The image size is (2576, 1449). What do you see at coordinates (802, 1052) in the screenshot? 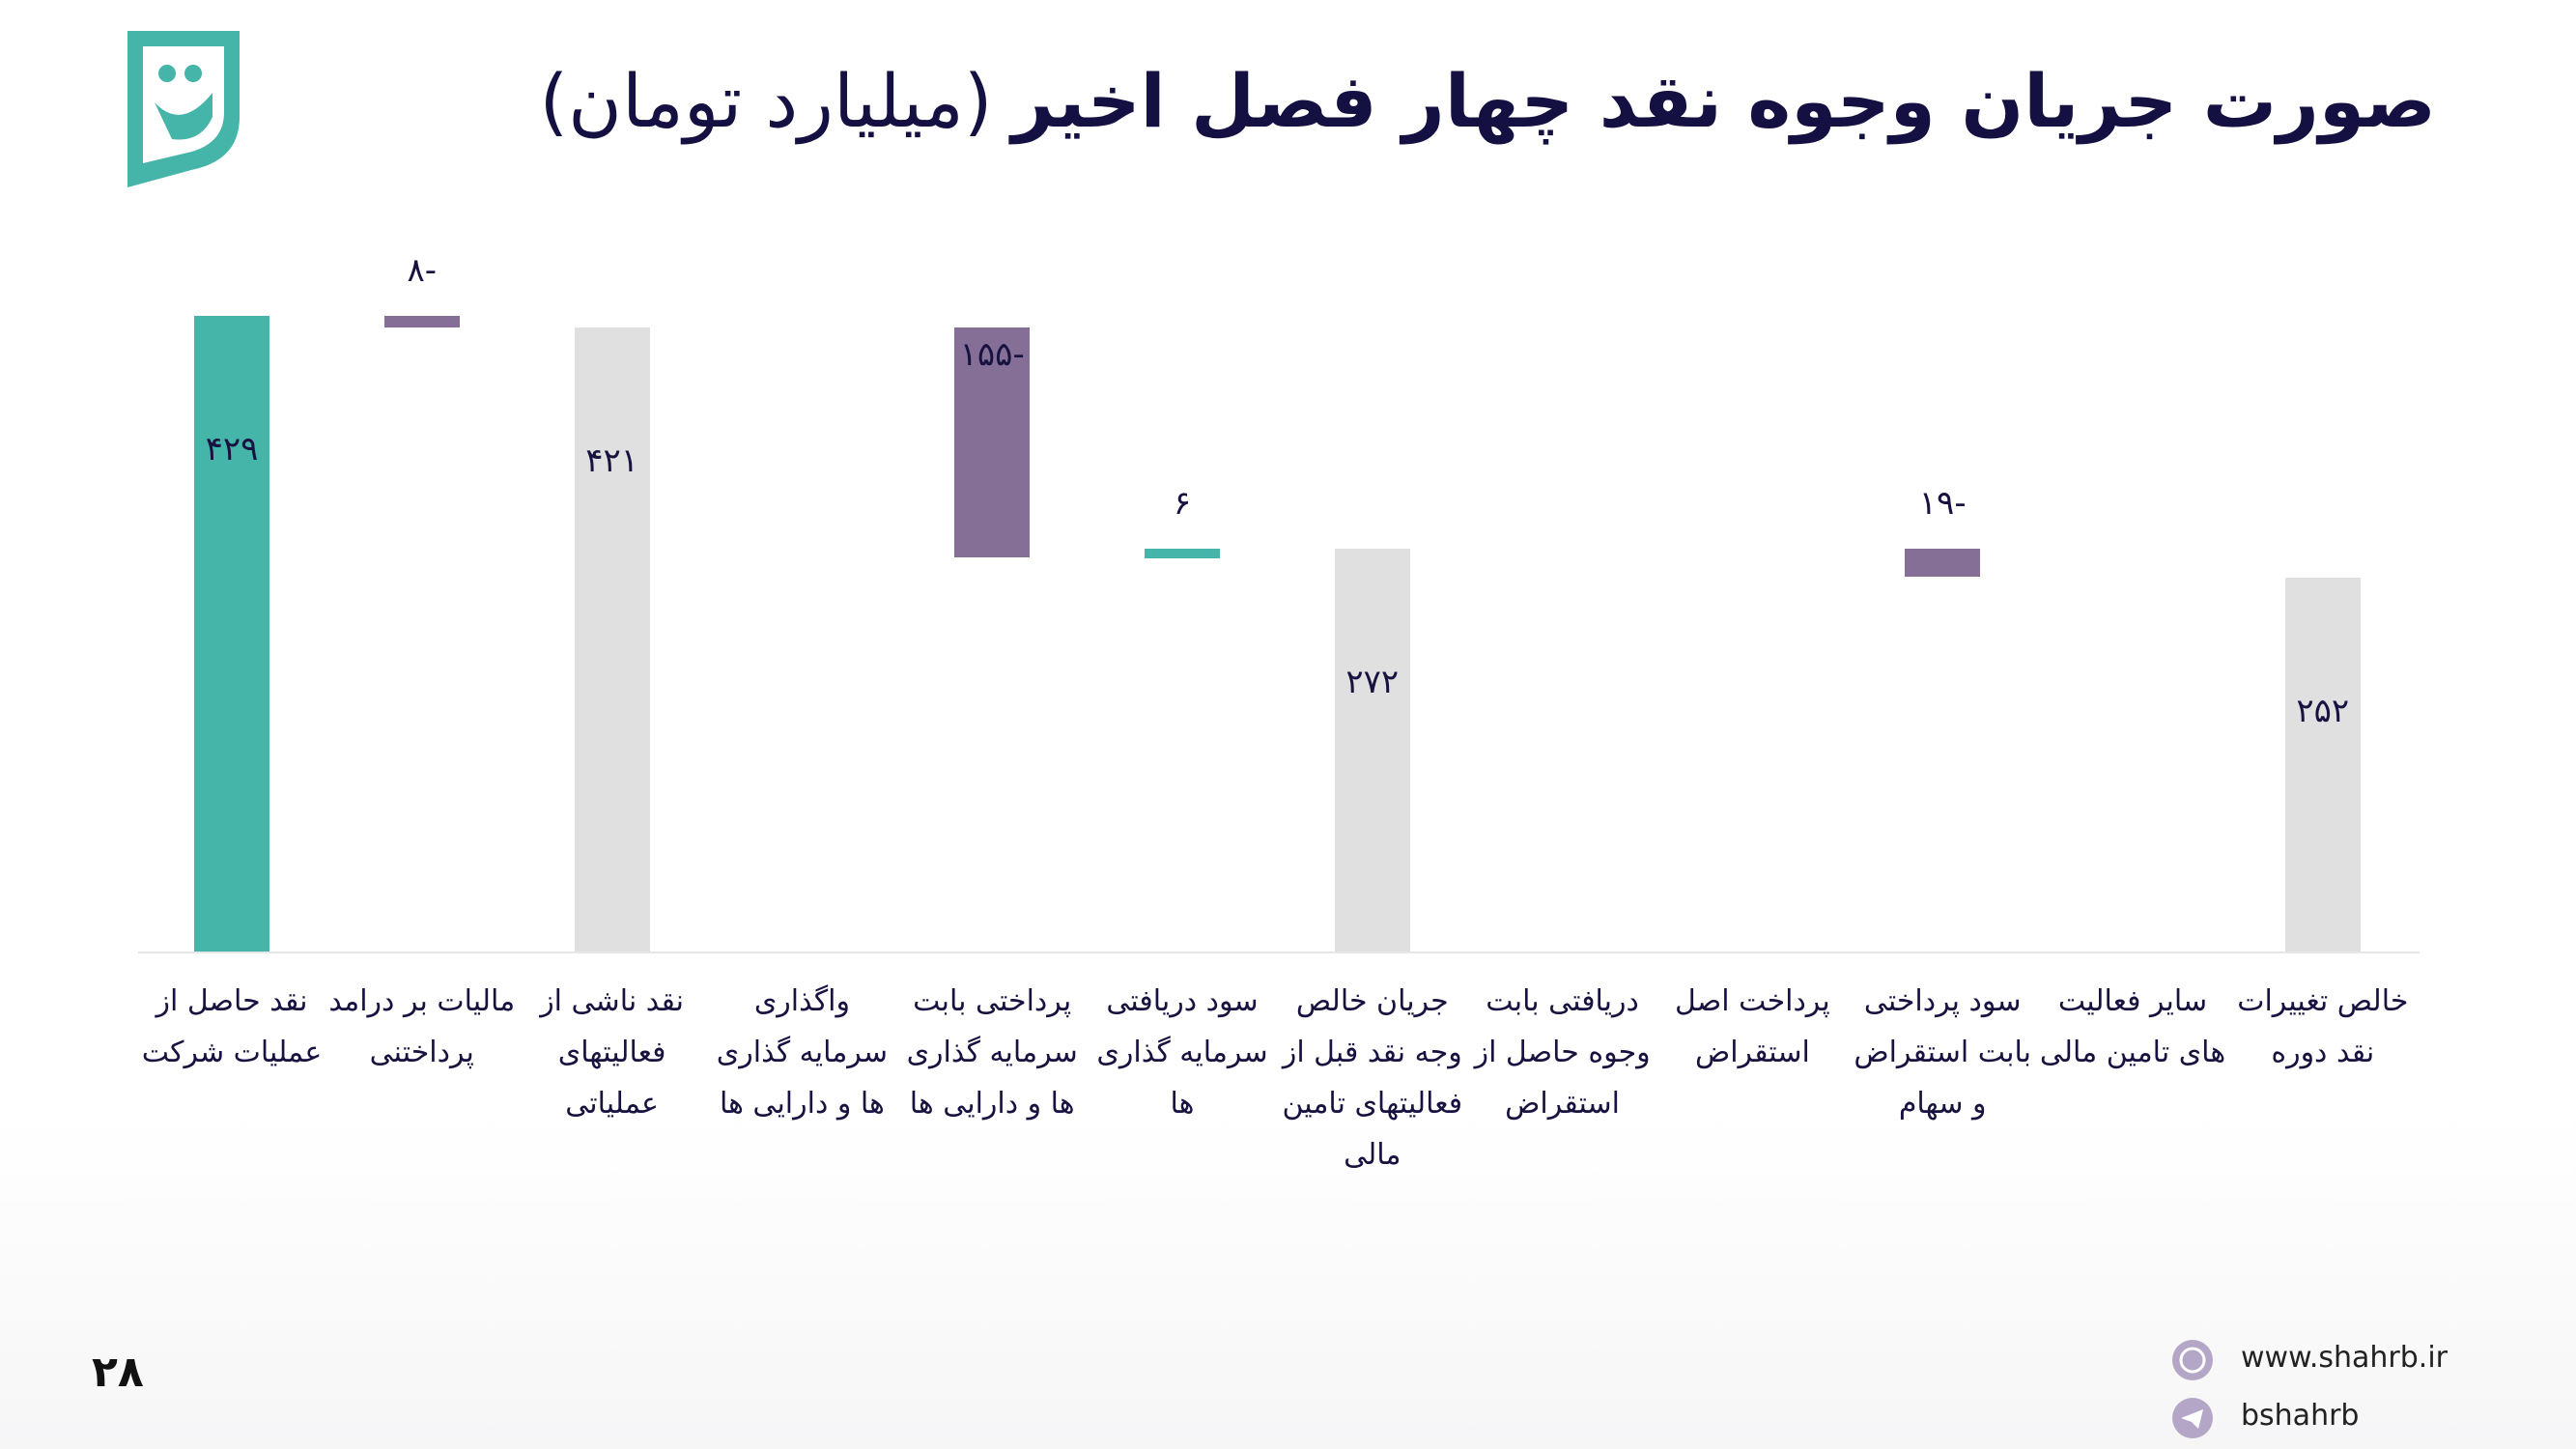
I see `x-tick-label: واگذاری سرمایه گذاری ها و دارایی ها` at bounding box center [802, 1052].